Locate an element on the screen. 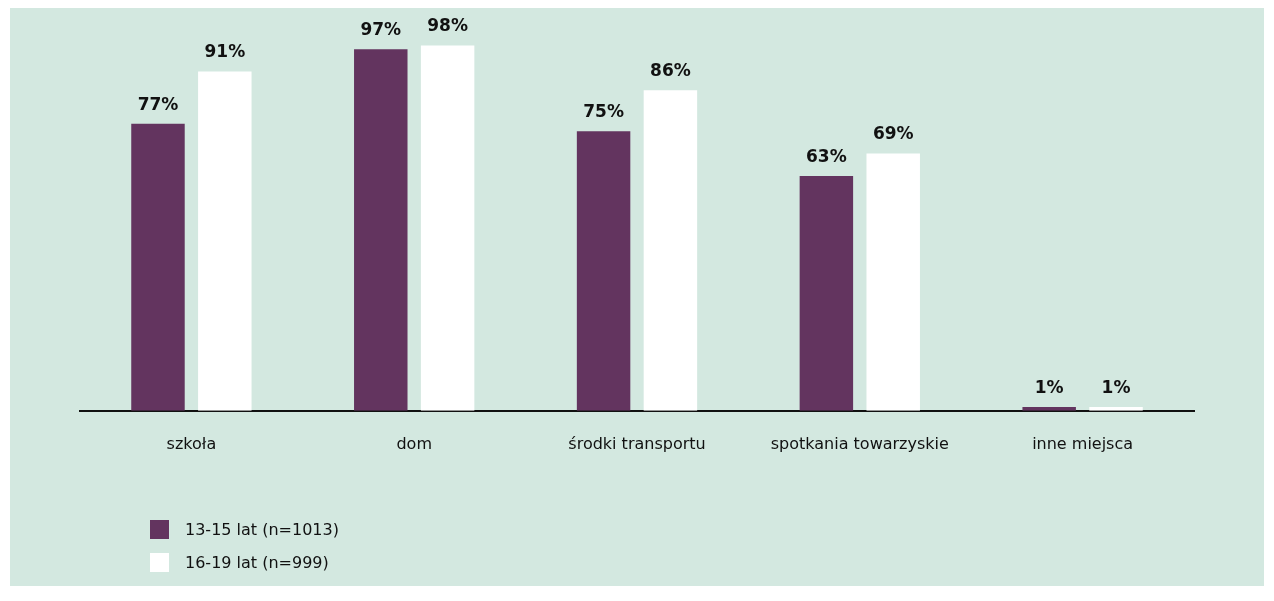  data-label: 91% is located at coordinates (225, 51).